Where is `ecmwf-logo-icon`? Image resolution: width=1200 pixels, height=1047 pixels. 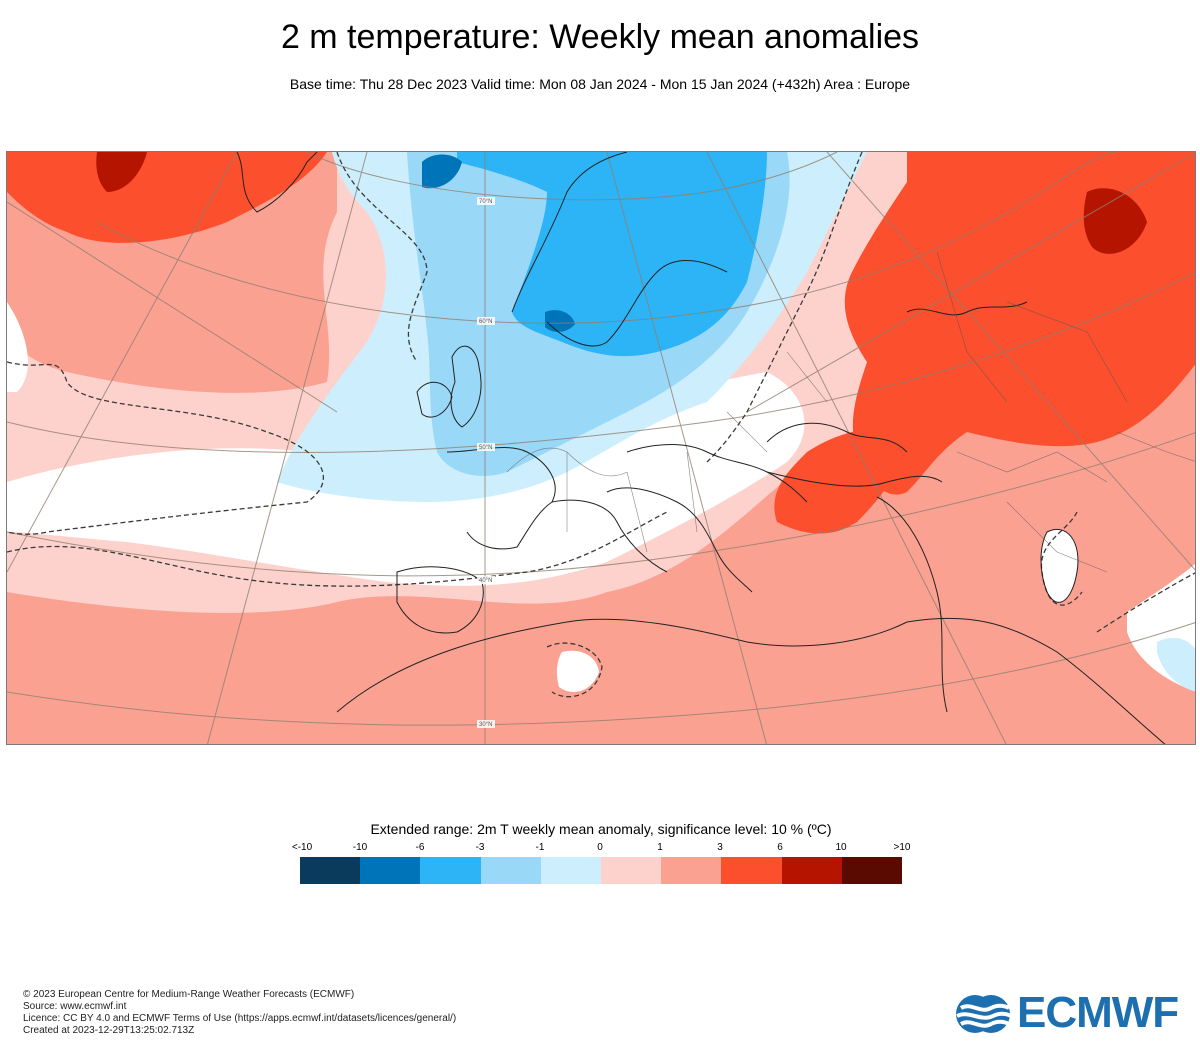
ecmwf-logo-icon is located at coordinates (983, 1014).